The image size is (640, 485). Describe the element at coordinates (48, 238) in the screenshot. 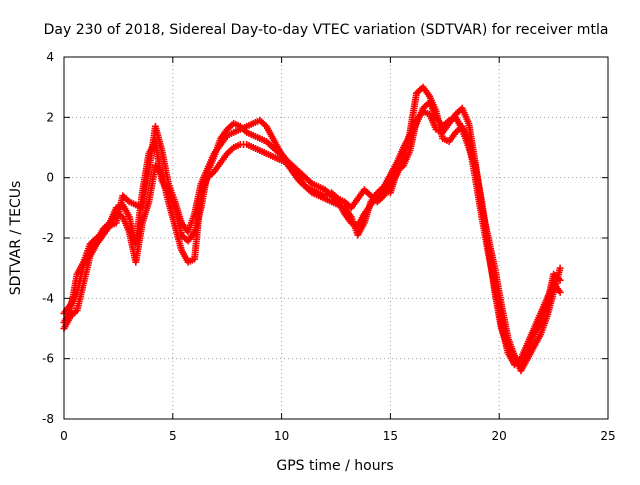

I see `y-tick-label: -2` at that location.